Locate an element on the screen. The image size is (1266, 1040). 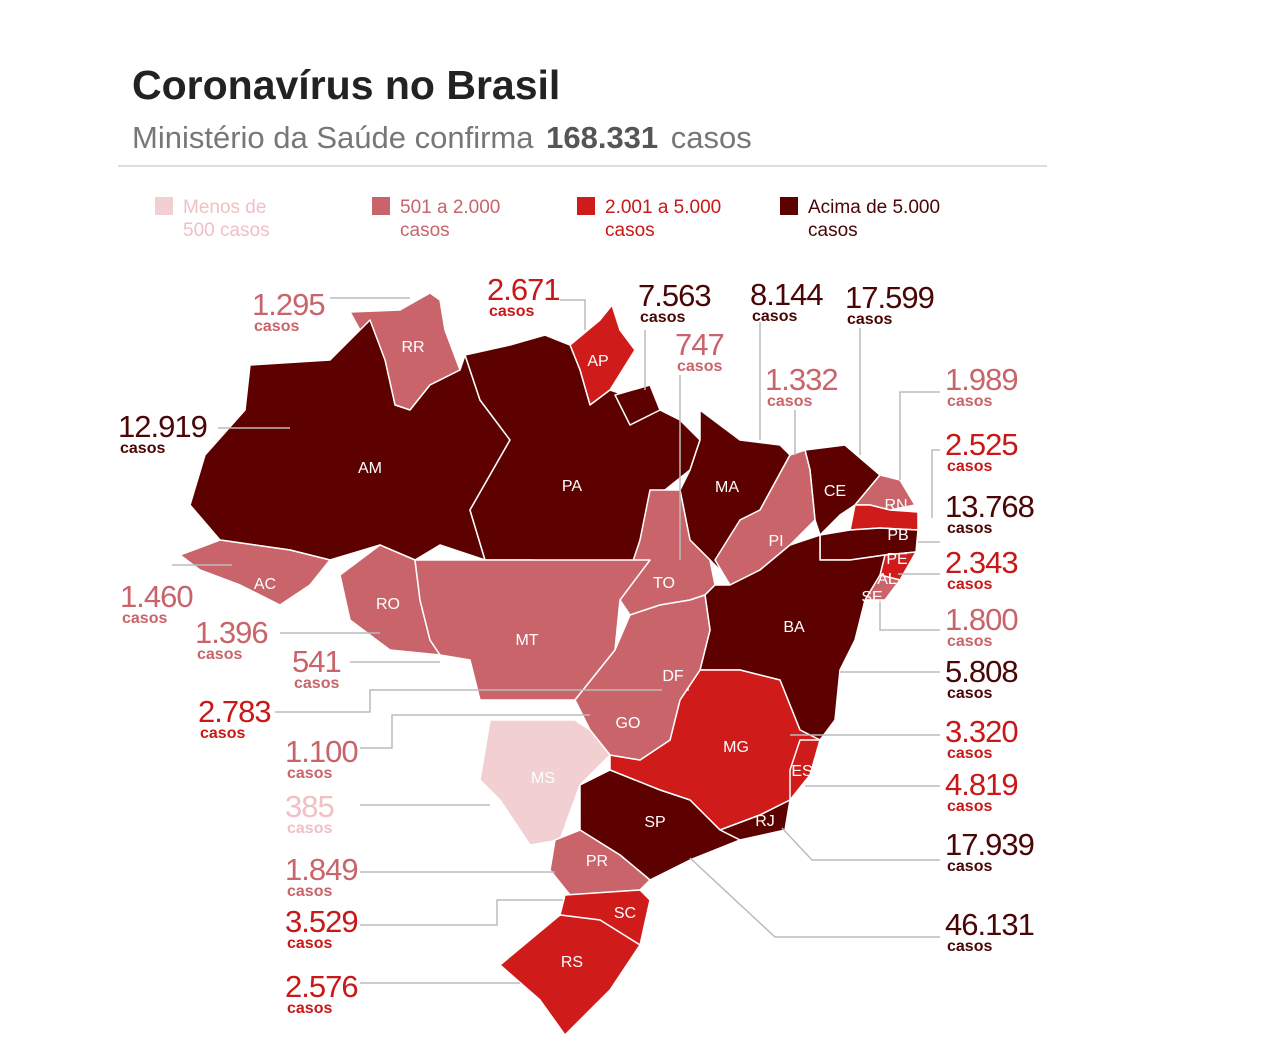
case-count: 8.144 is located at coordinates (786, 294).